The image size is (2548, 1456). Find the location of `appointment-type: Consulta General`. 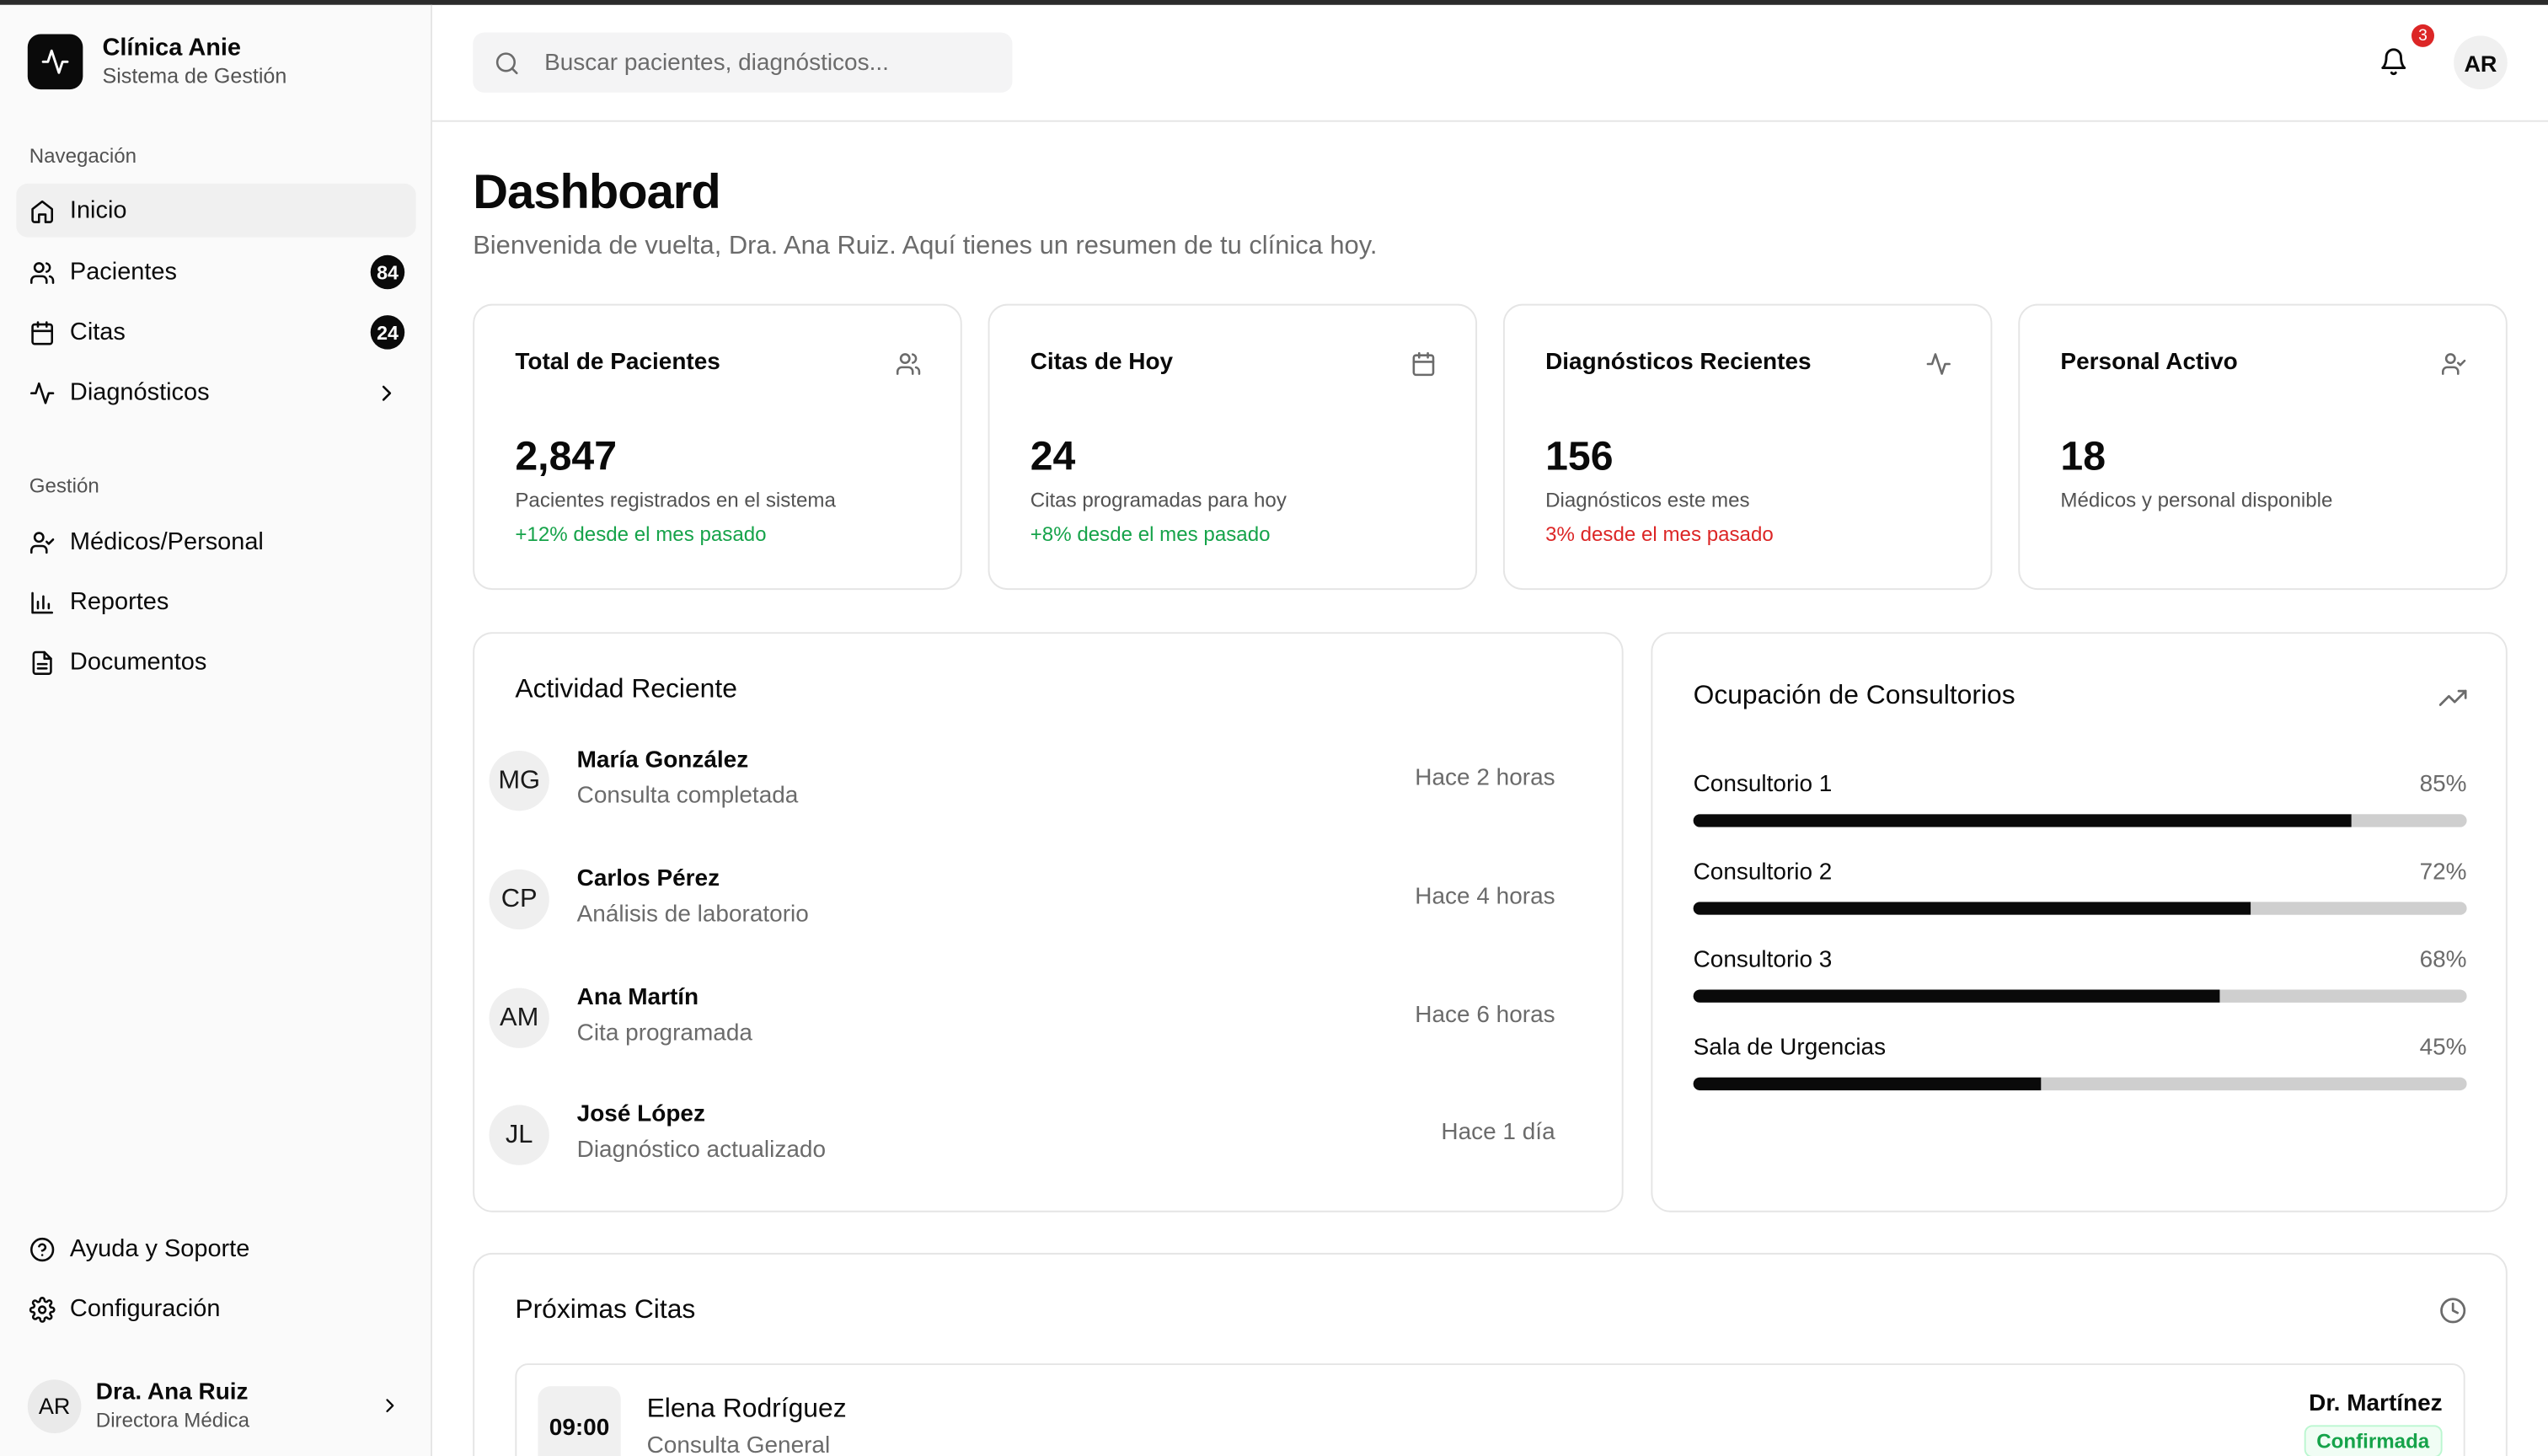

appointment-type: Consulta General is located at coordinates (738, 1444).